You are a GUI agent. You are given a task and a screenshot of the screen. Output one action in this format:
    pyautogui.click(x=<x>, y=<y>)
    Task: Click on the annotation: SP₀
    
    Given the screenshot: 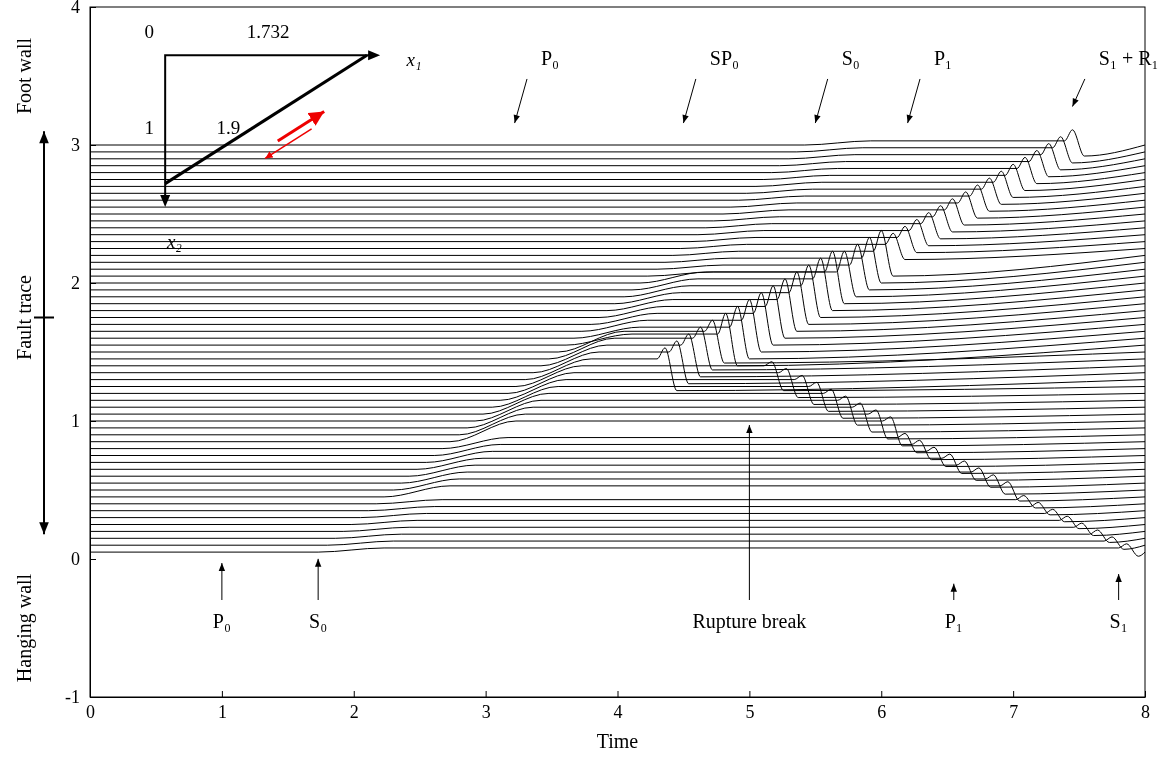 What is the action you would take?
    pyautogui.click(x=724, y=57)
    